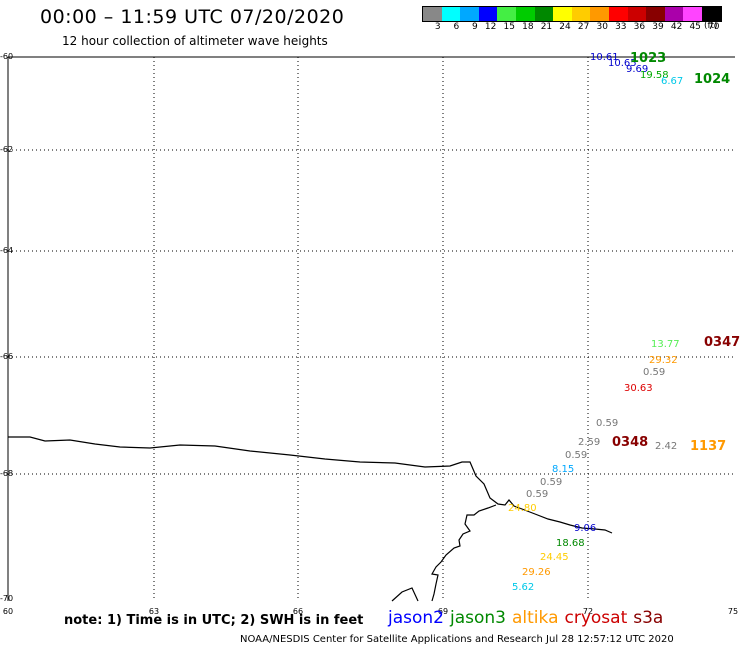 The height and width of the screenshot is (650, 740). I want to click on longitude-label: 63, so click(154, 611).